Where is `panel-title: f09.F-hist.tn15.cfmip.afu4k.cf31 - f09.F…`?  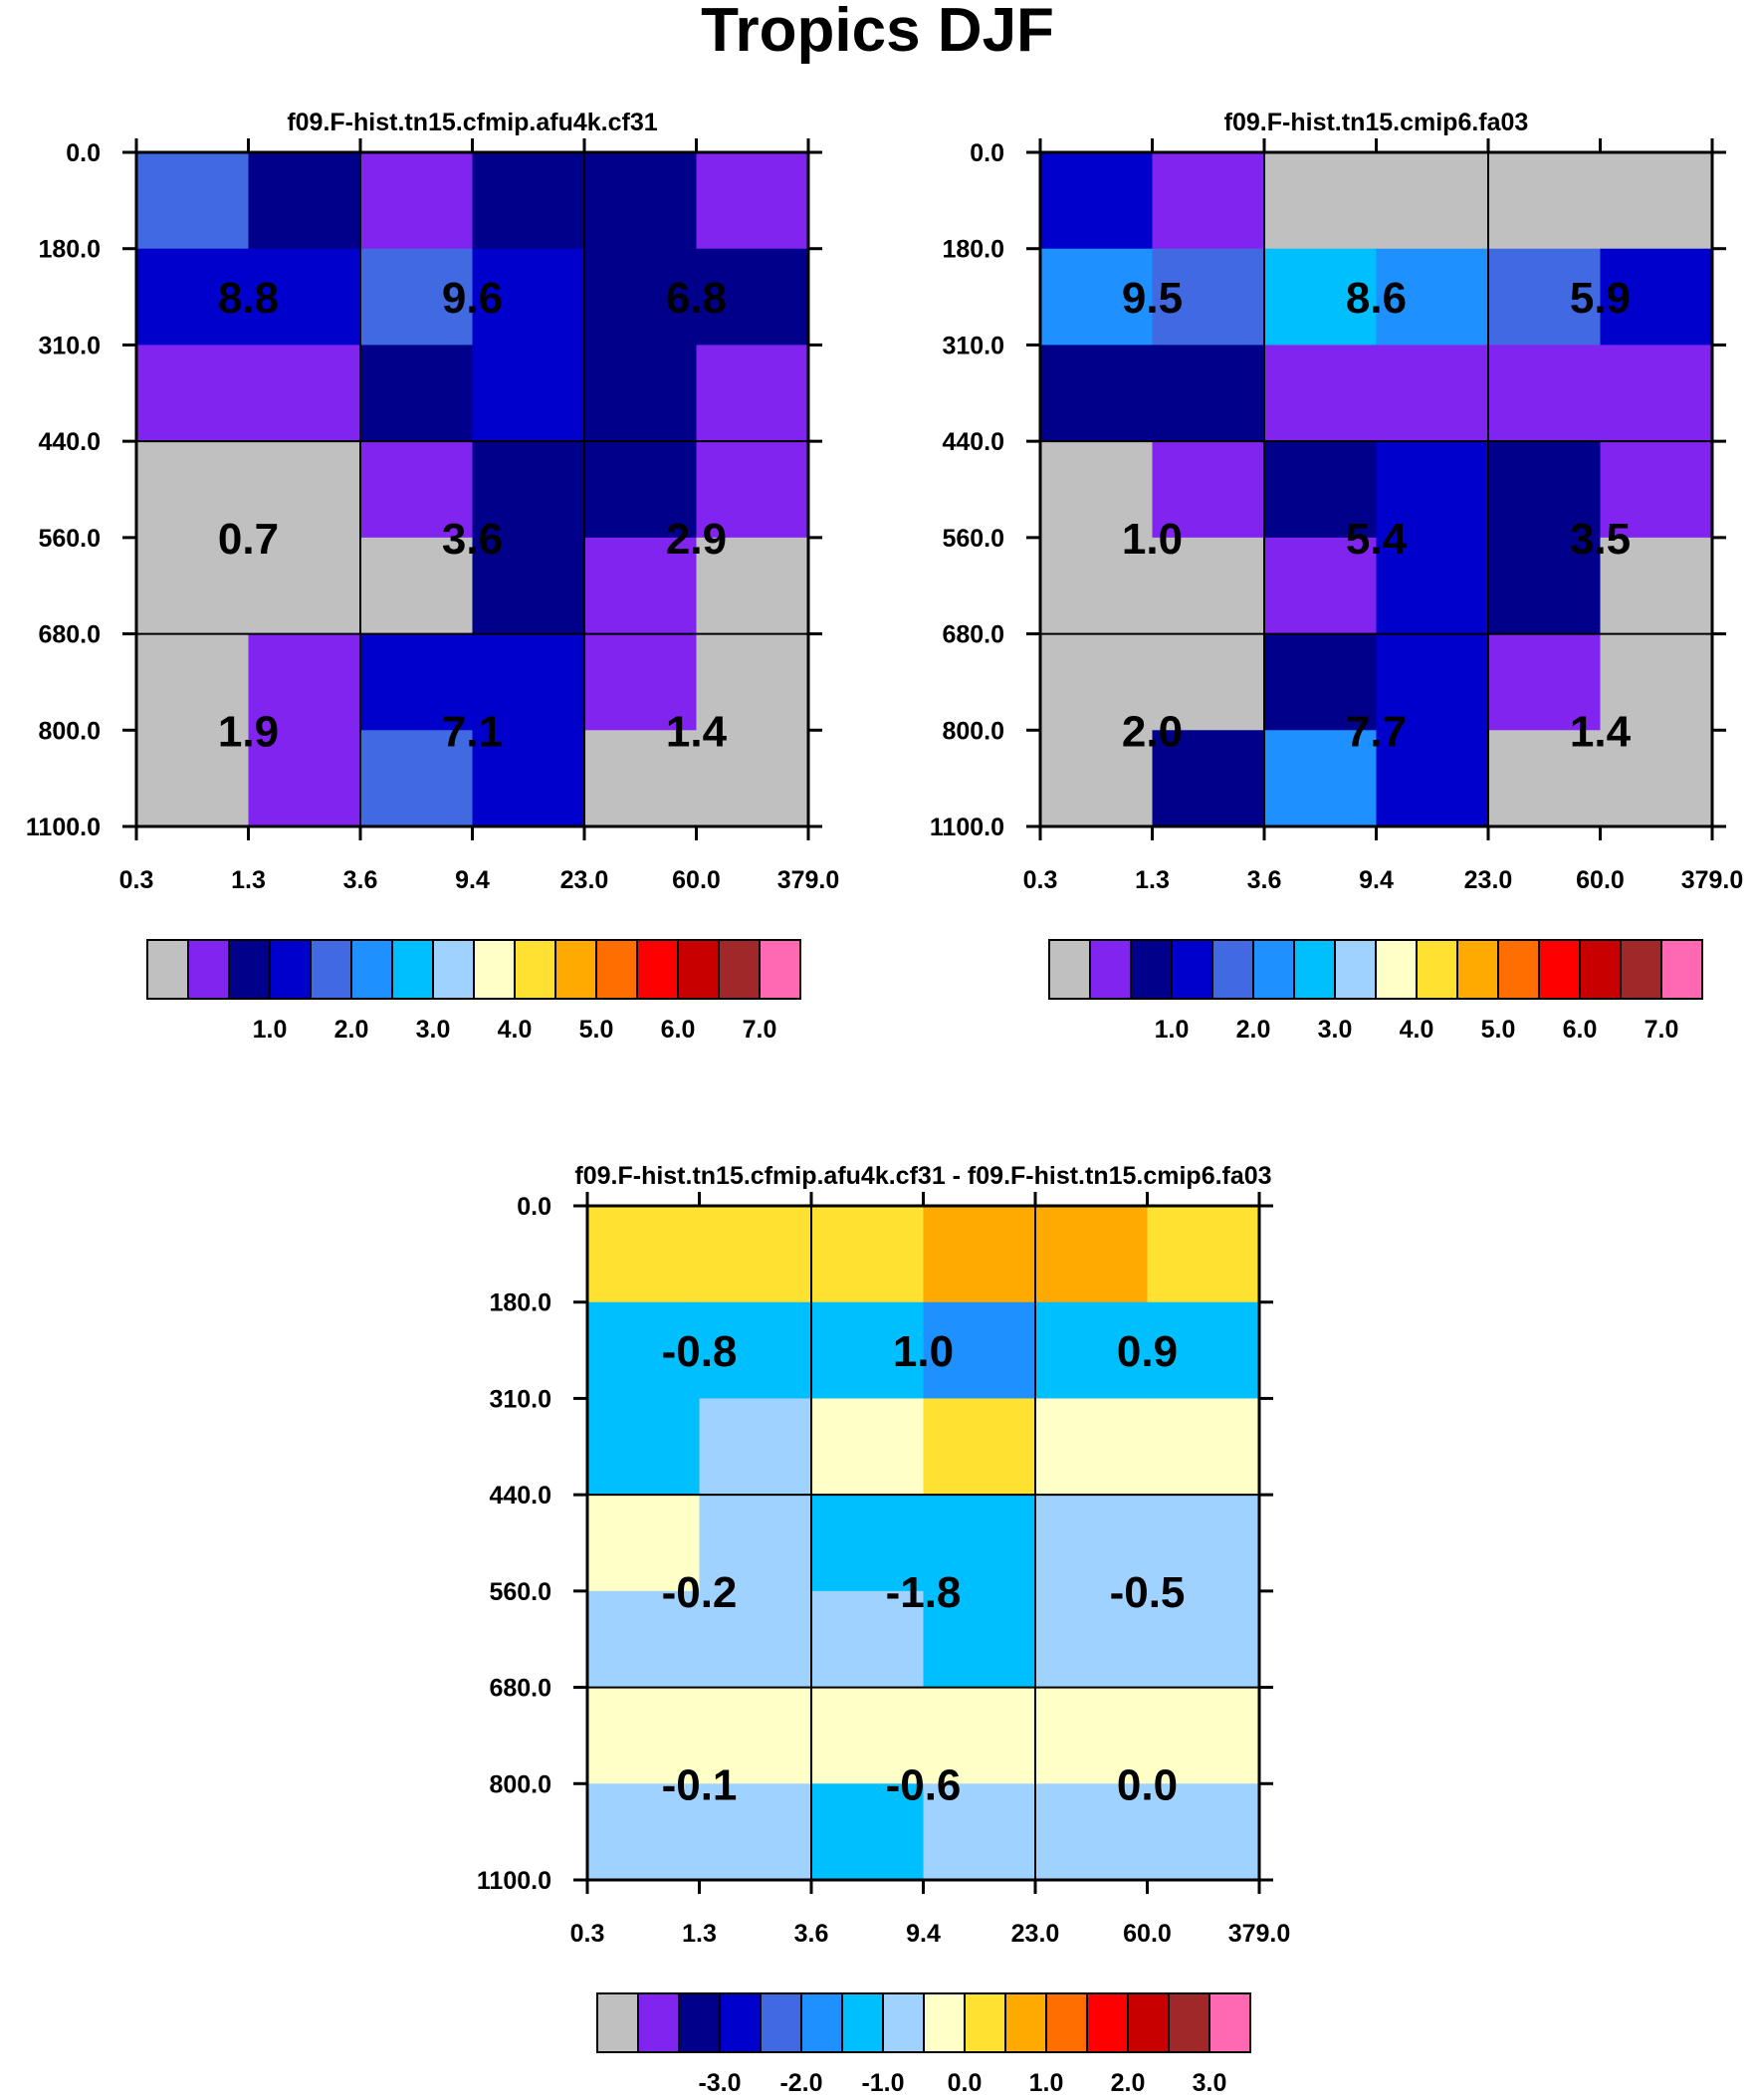
panel-title: f09.F-hist.tn15.cfmip.afu4k.cf31 - f09.F… is located at coordinates (922, 1176).